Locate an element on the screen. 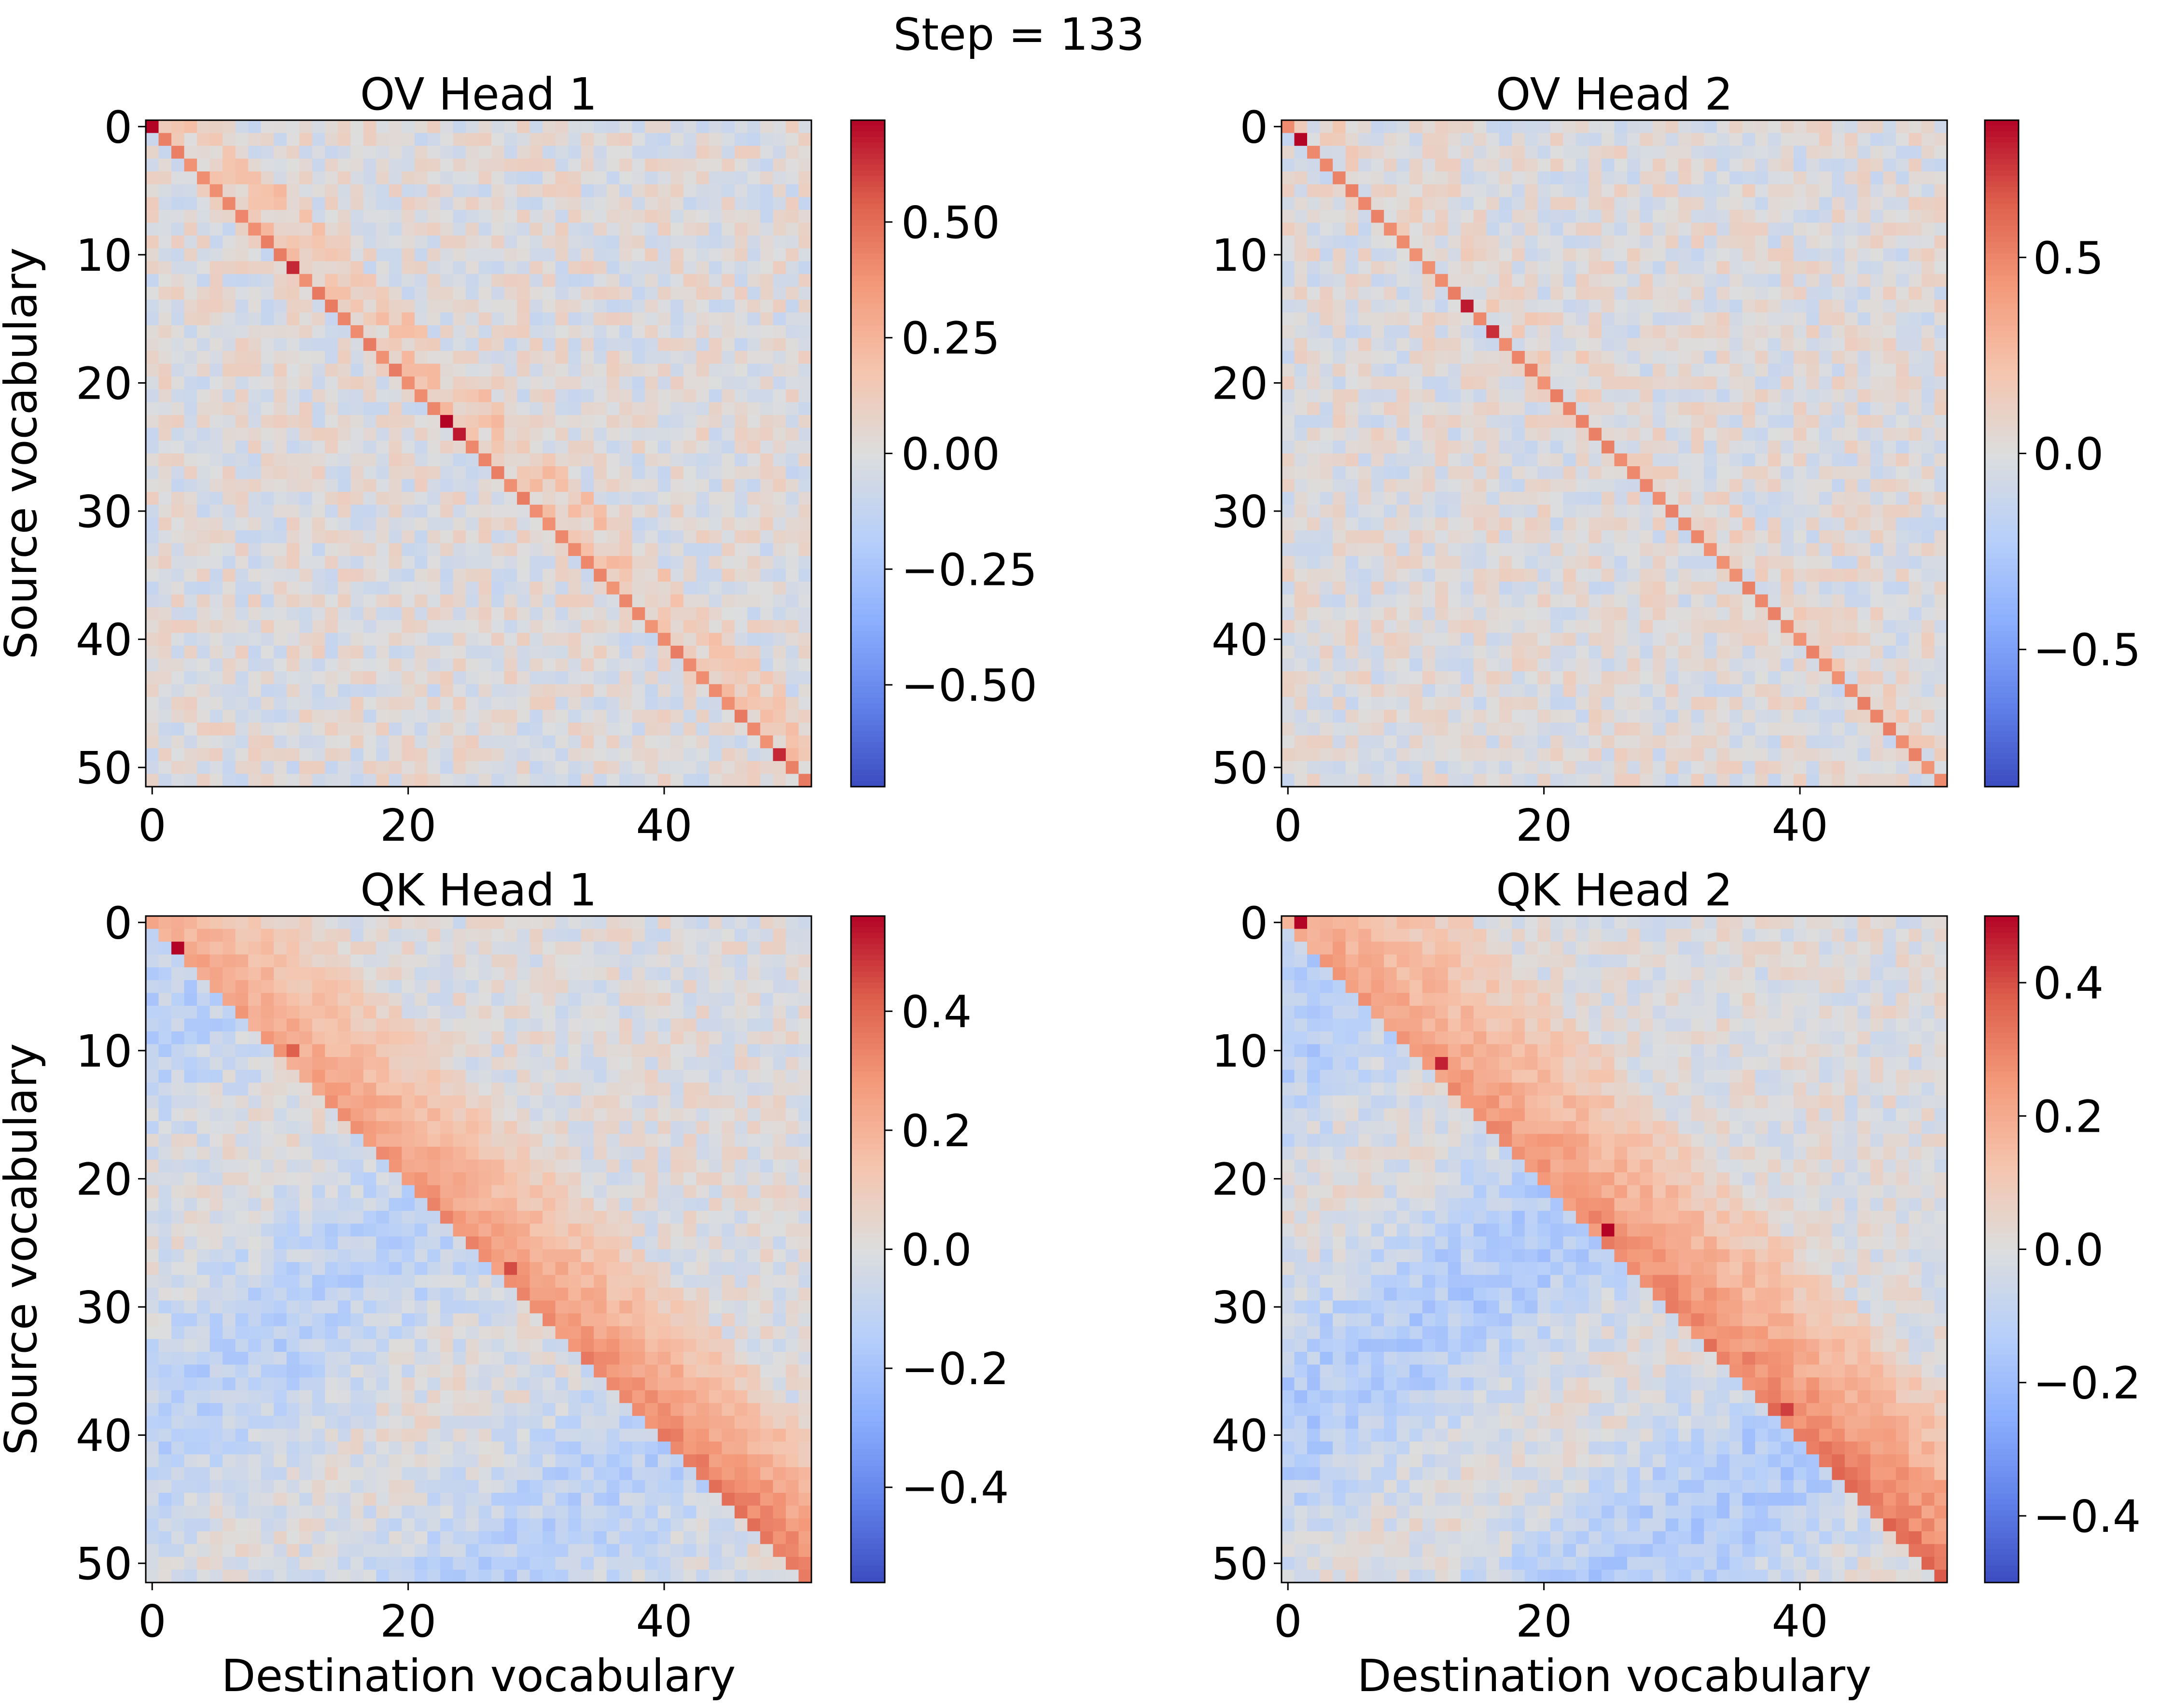 The height and width of the screenshot is (1708, 2160). heatmap-cells is located at coordinates (1615, 453).